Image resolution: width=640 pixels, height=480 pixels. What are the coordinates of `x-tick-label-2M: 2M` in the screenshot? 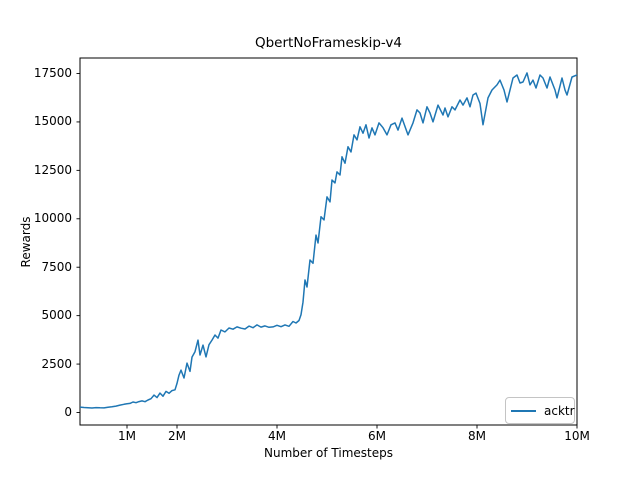 It's located at (177, 436).